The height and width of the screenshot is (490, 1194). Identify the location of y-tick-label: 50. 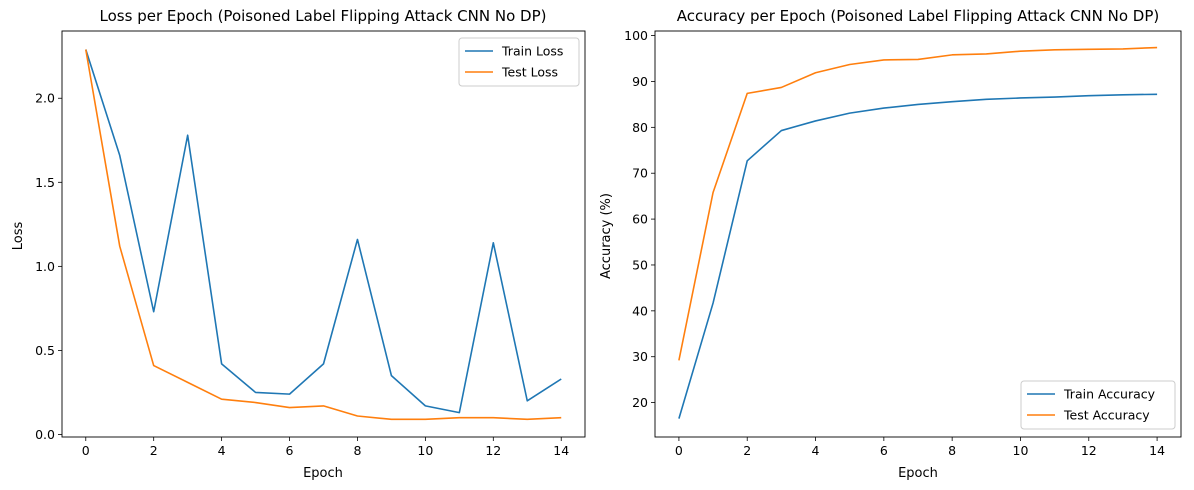
(640, 264).